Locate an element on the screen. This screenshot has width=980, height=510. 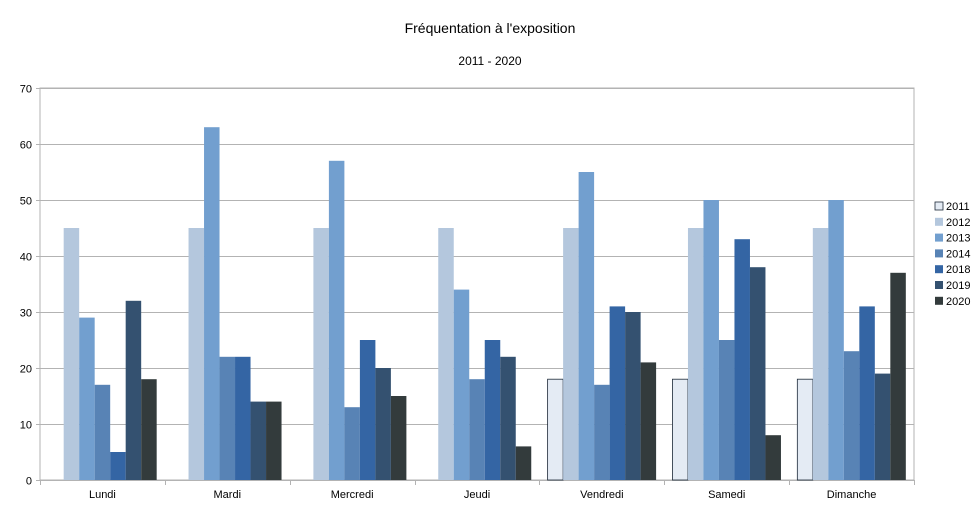
x-tick-label: Dimanche is located at coordinates (852, 495).